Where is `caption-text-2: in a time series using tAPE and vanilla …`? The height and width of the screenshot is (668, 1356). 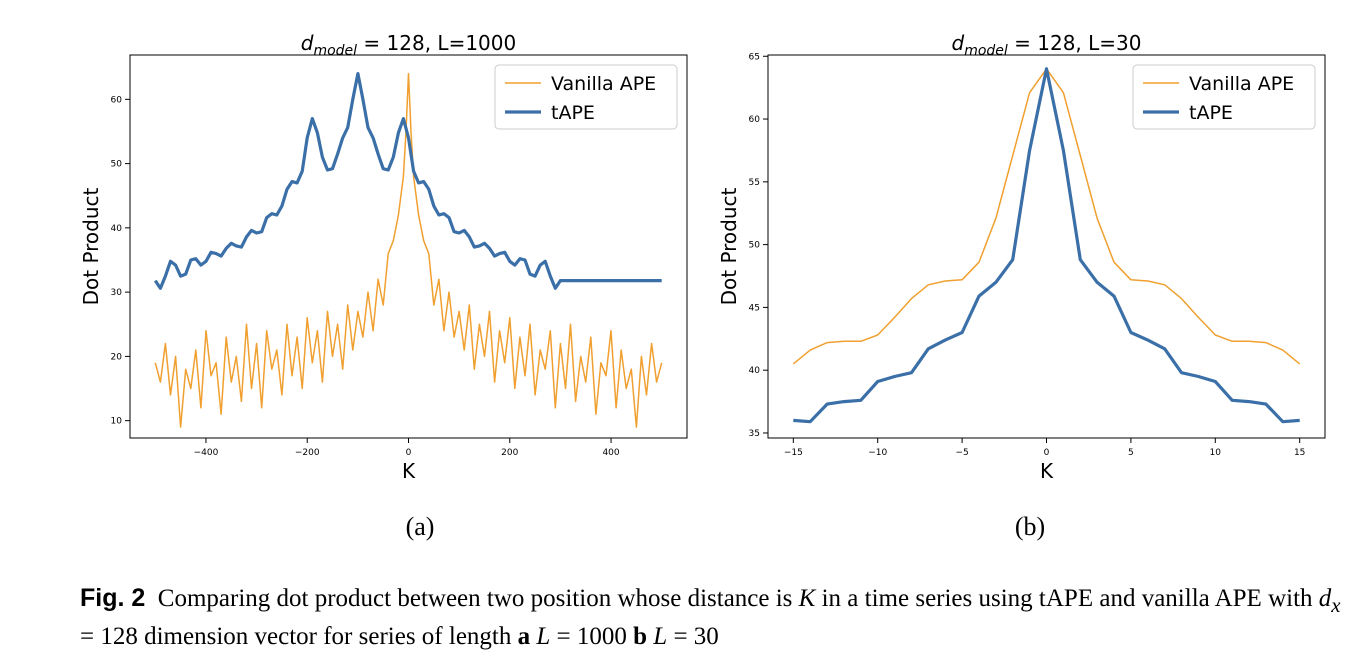 caption-text-2: in a time series using tAPE and vanilla … is located at coordinates (1067, 598).